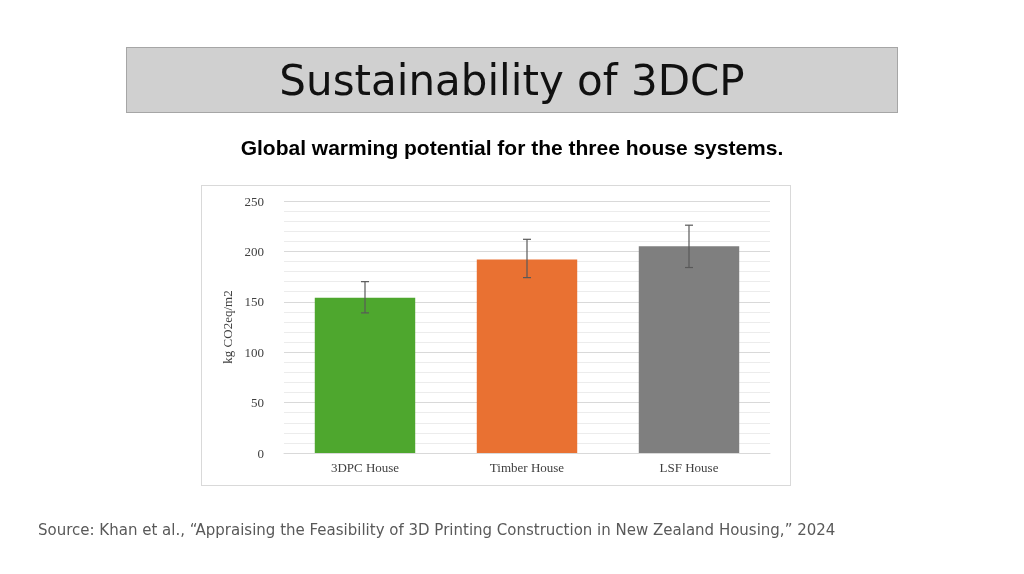 This screenshot has width=1024, height=574. What do you see at coordinates (527, 467) in the screenshot?
I see `x-tick-label: Timber House` at bounding box center [527, 467].